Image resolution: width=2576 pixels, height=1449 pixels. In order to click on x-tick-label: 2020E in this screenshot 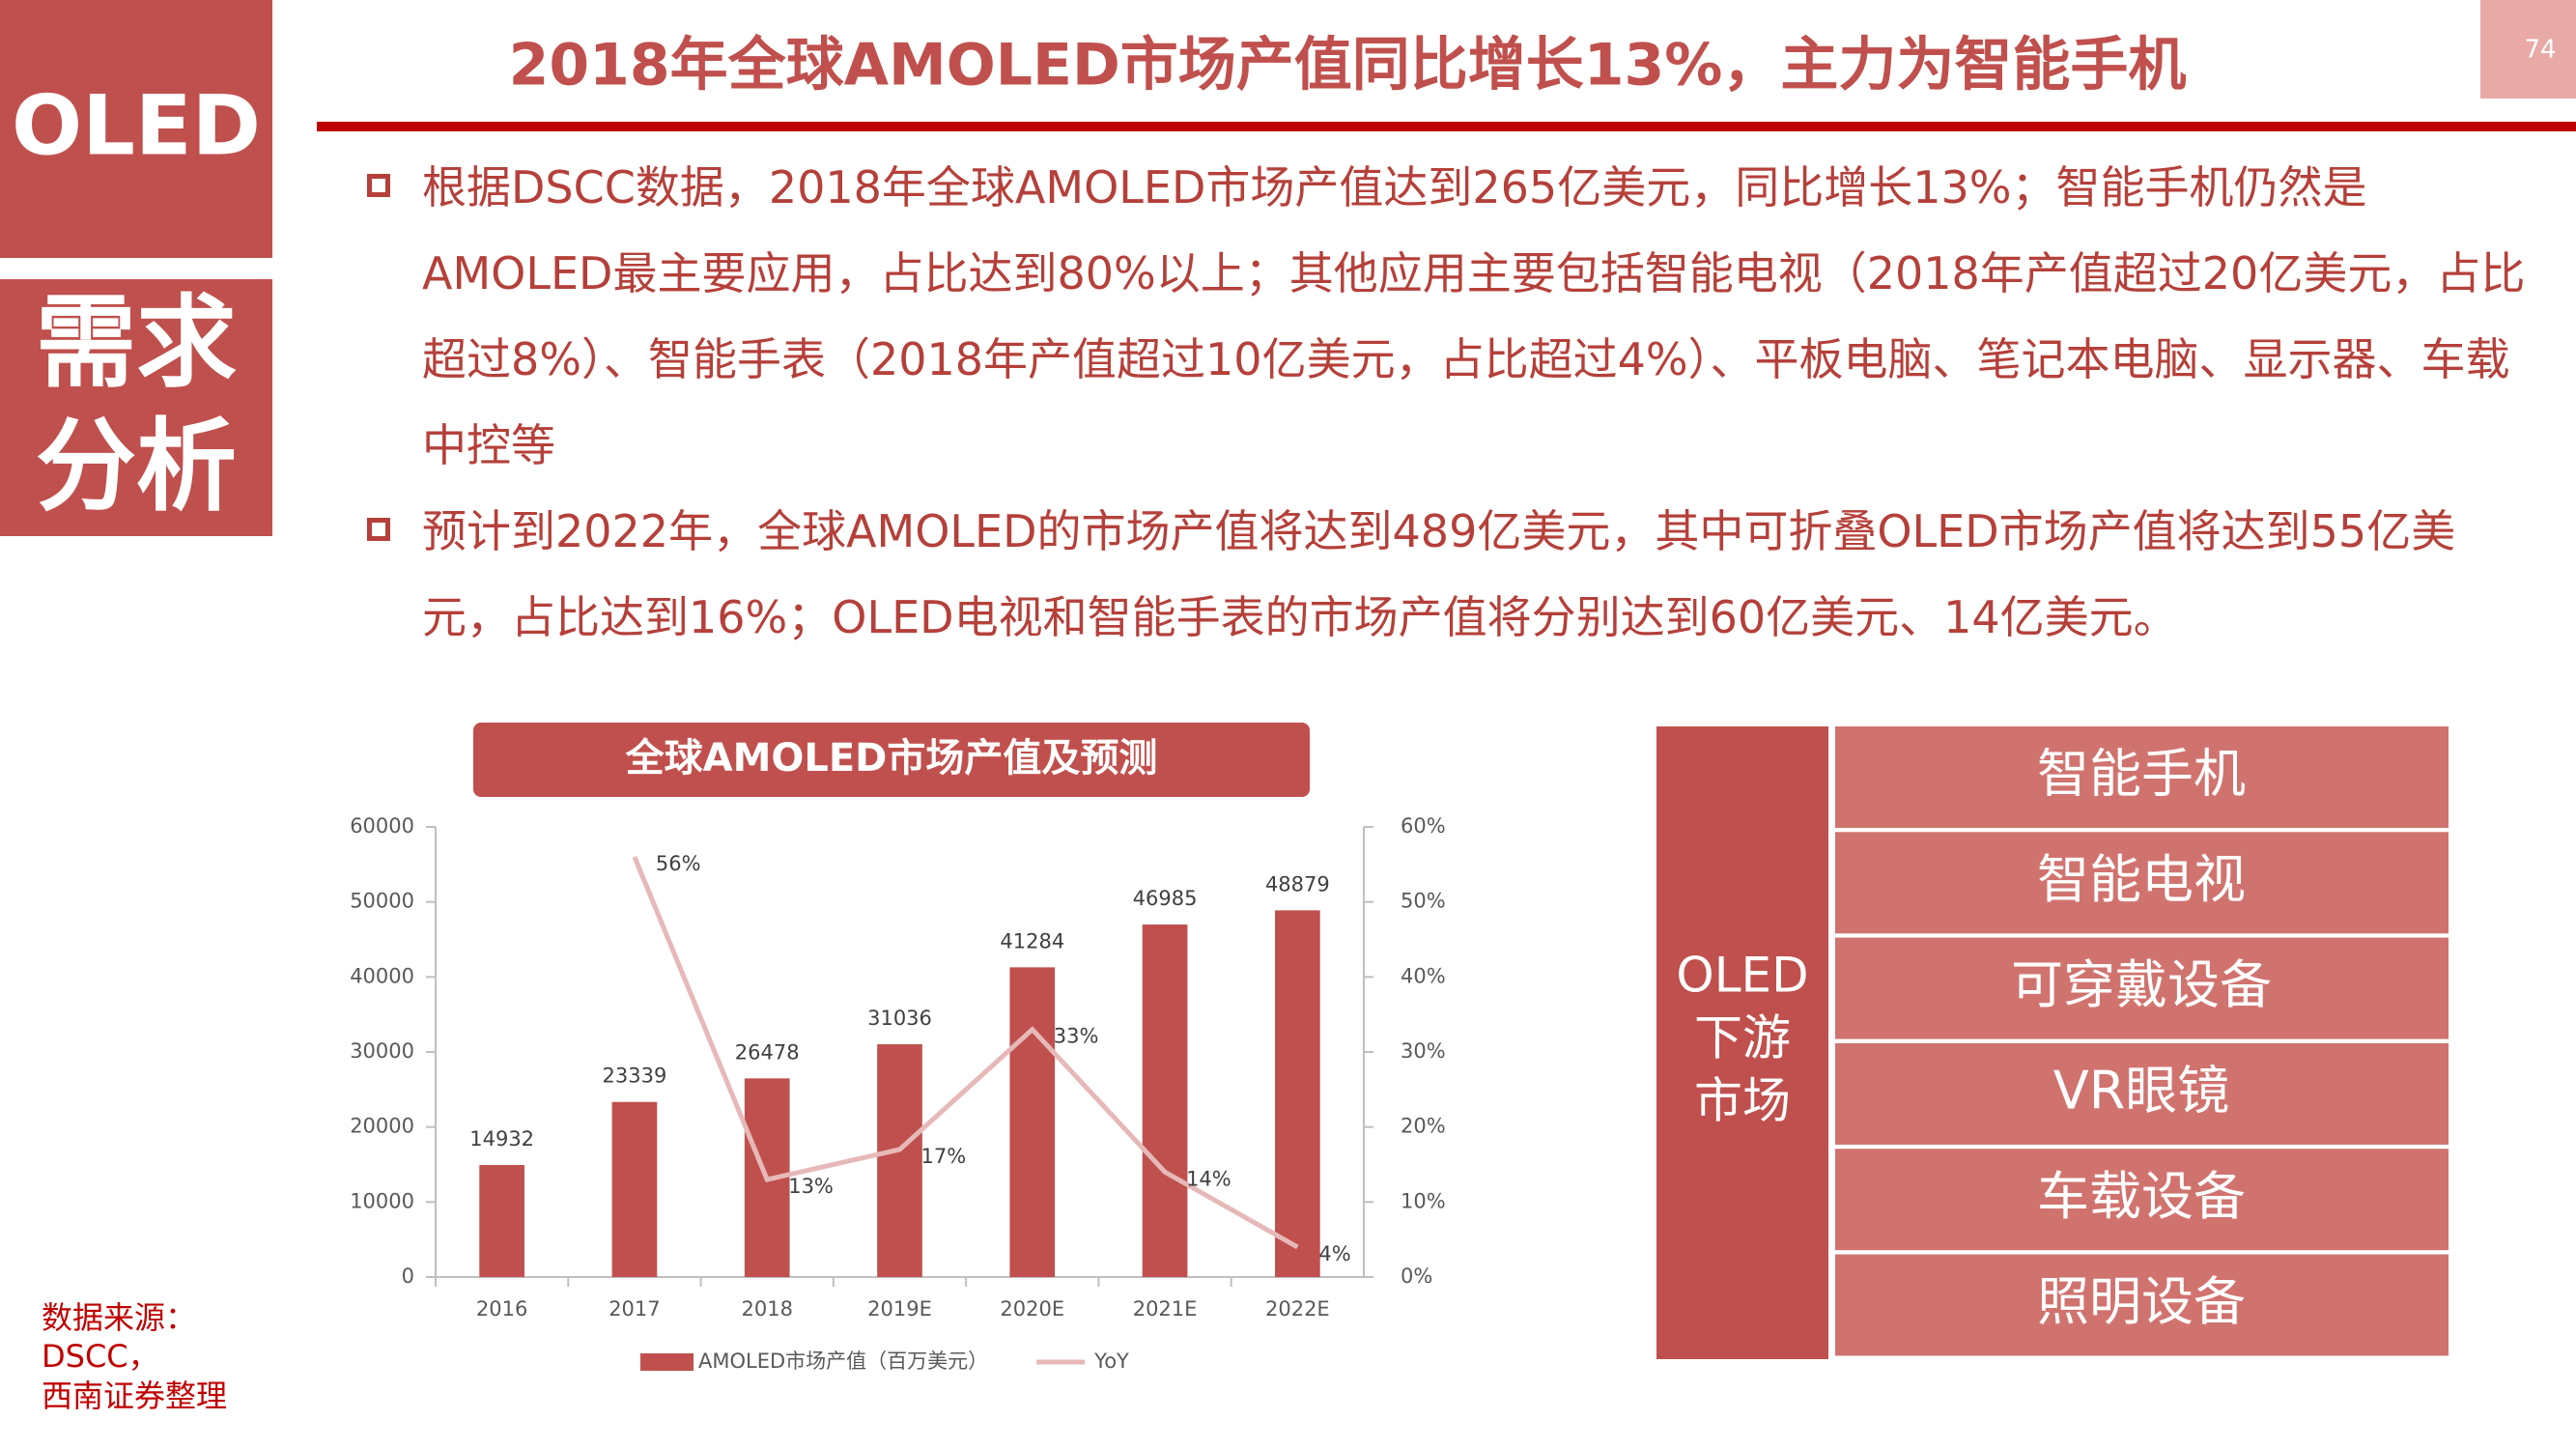, I will do `click(1032, 1309)`.